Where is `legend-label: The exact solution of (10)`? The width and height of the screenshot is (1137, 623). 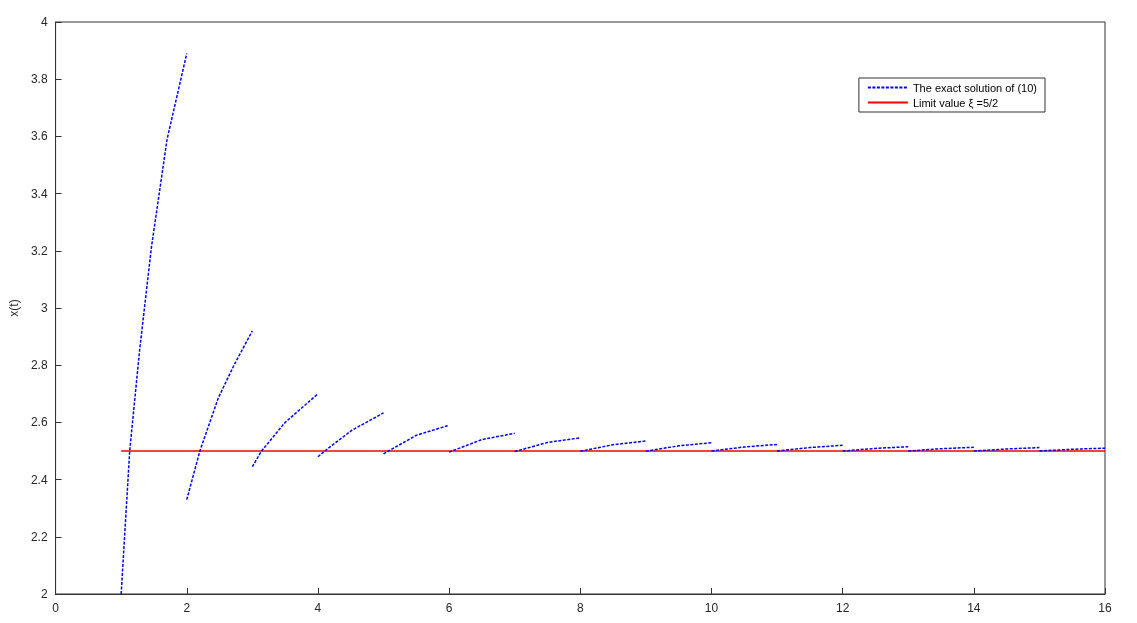 legend-label: The exact solution of (10) is located at coordinates (974, 87).